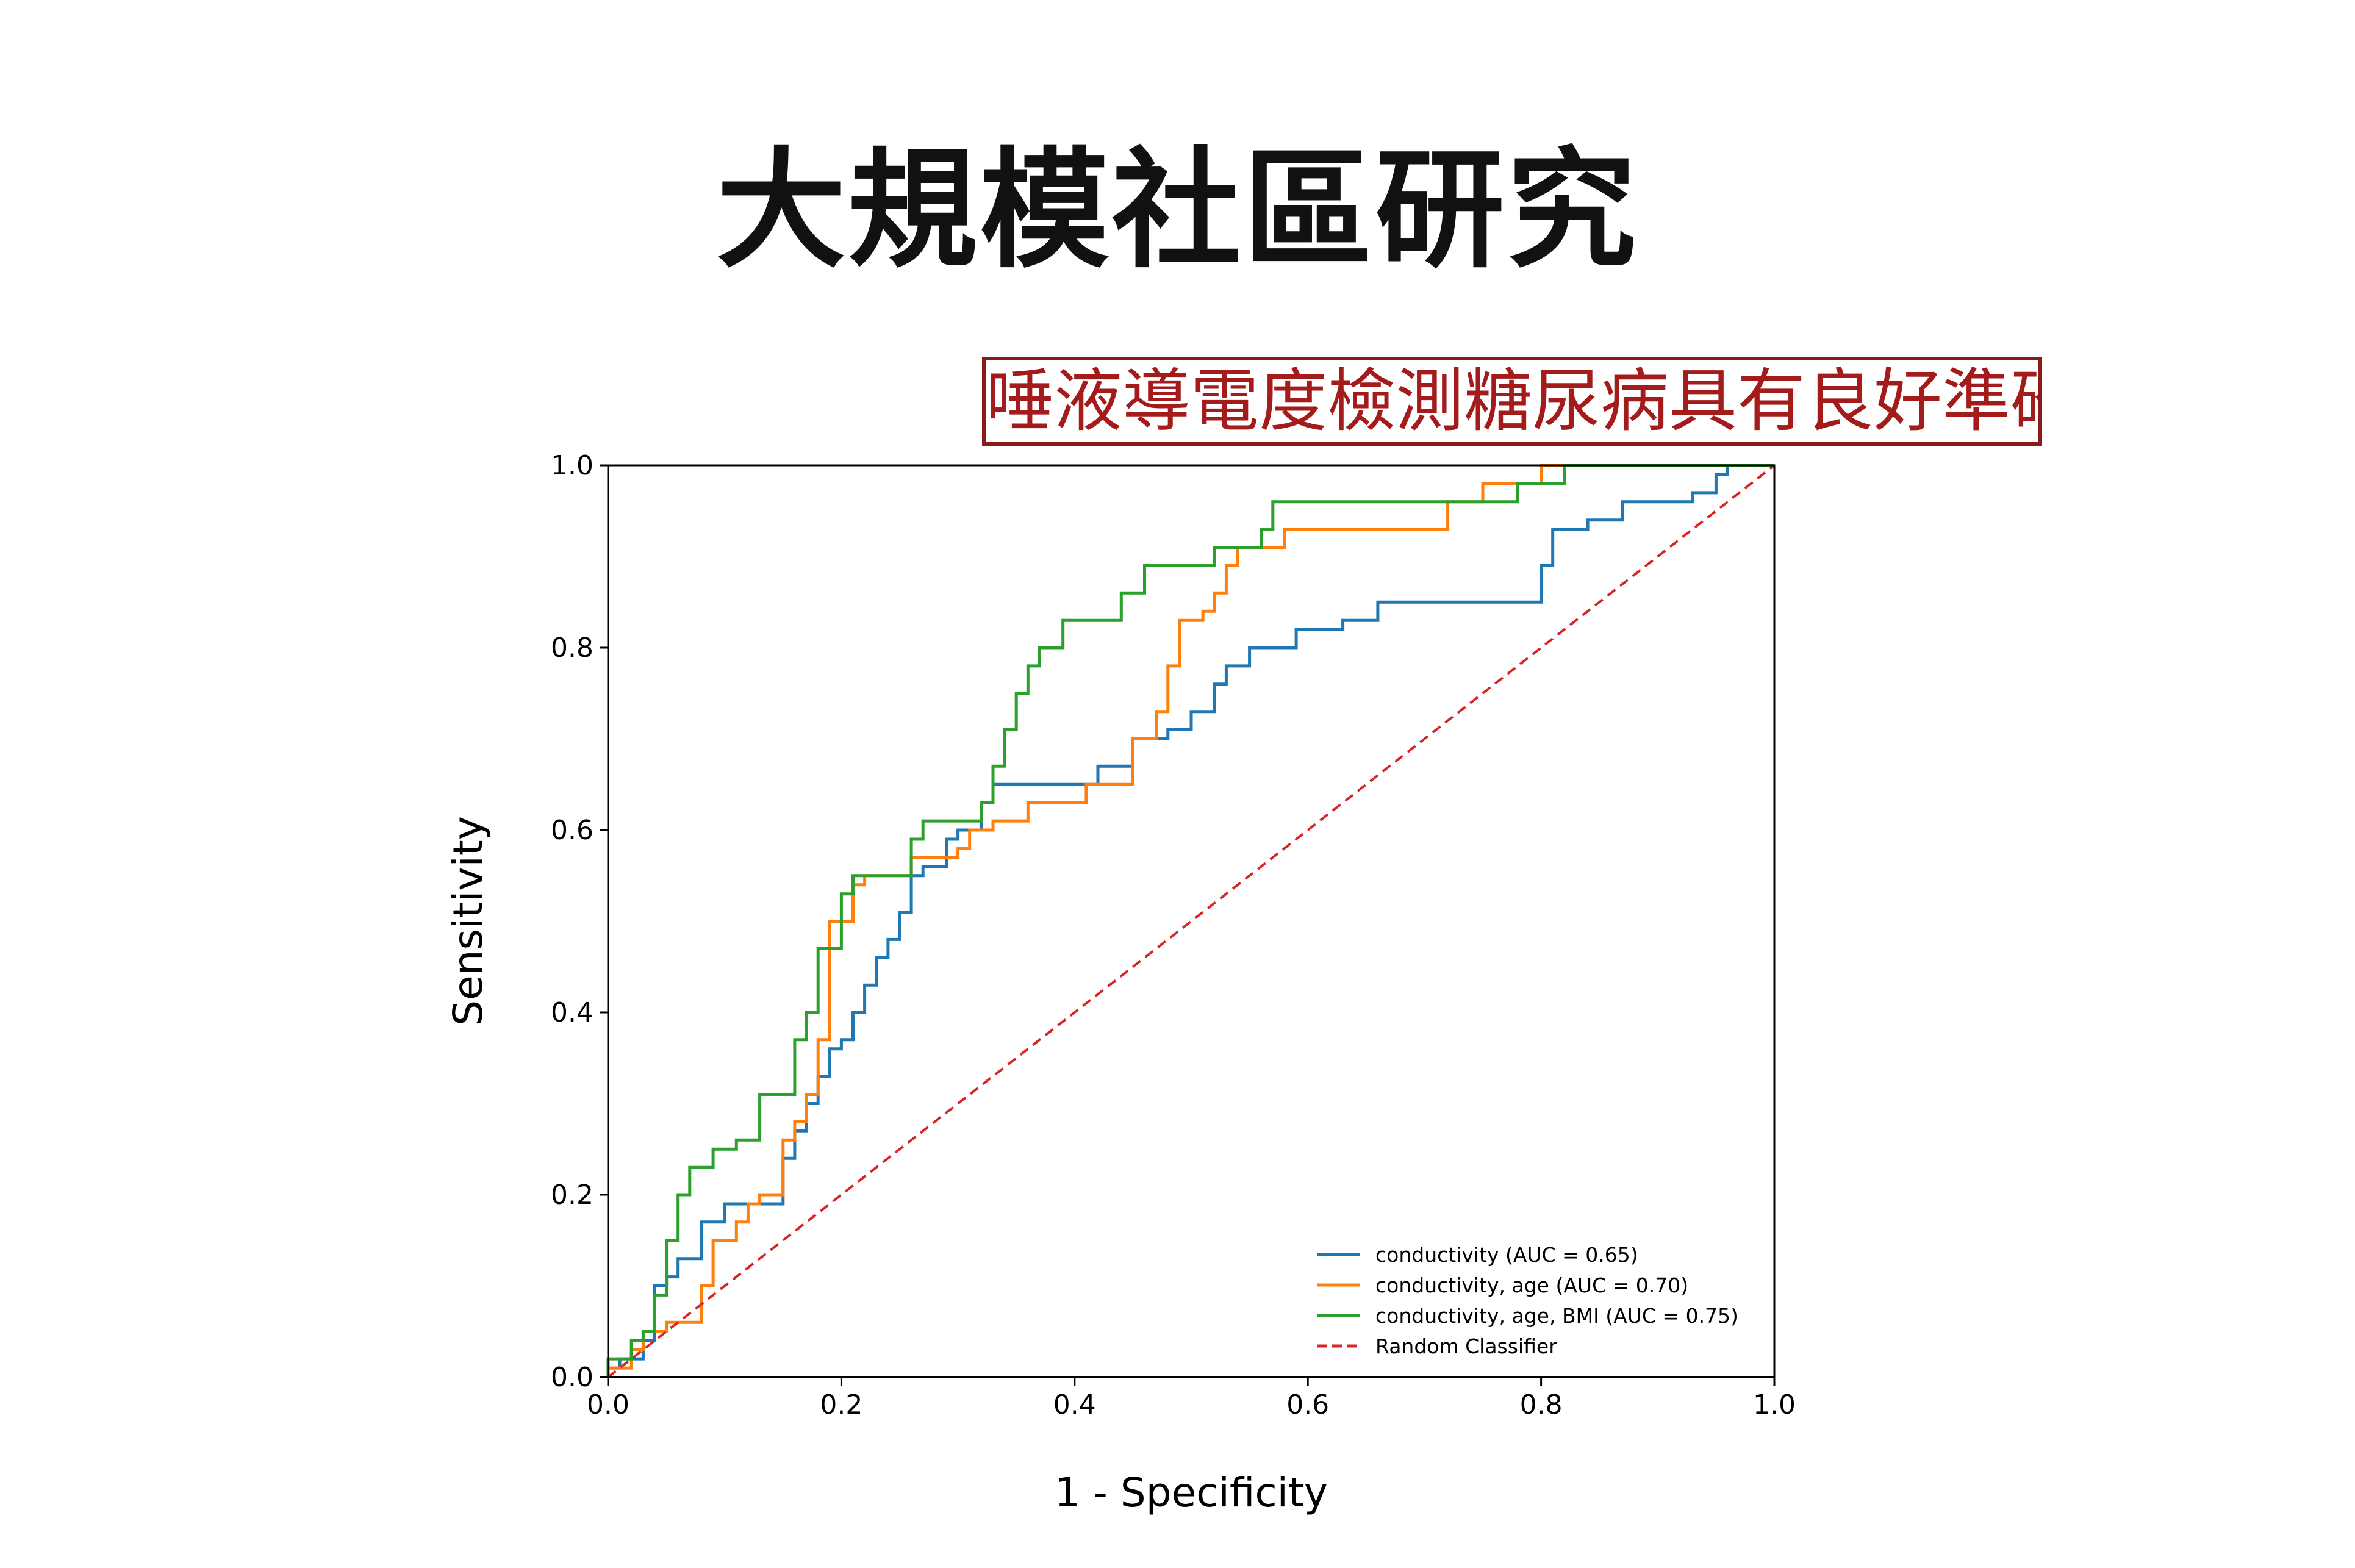  I want to click on y-tick-label: 0.0, so click(572, 1377).